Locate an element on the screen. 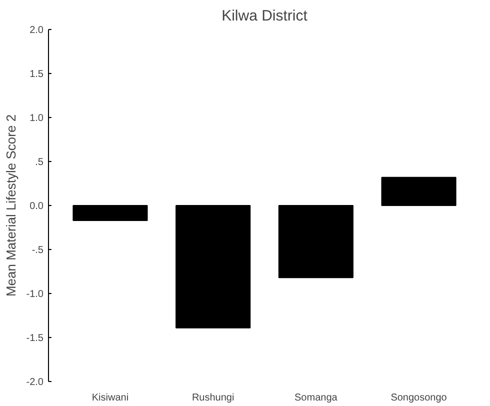  y-tick-label: -1.0 is located at coordinates (35, 294).